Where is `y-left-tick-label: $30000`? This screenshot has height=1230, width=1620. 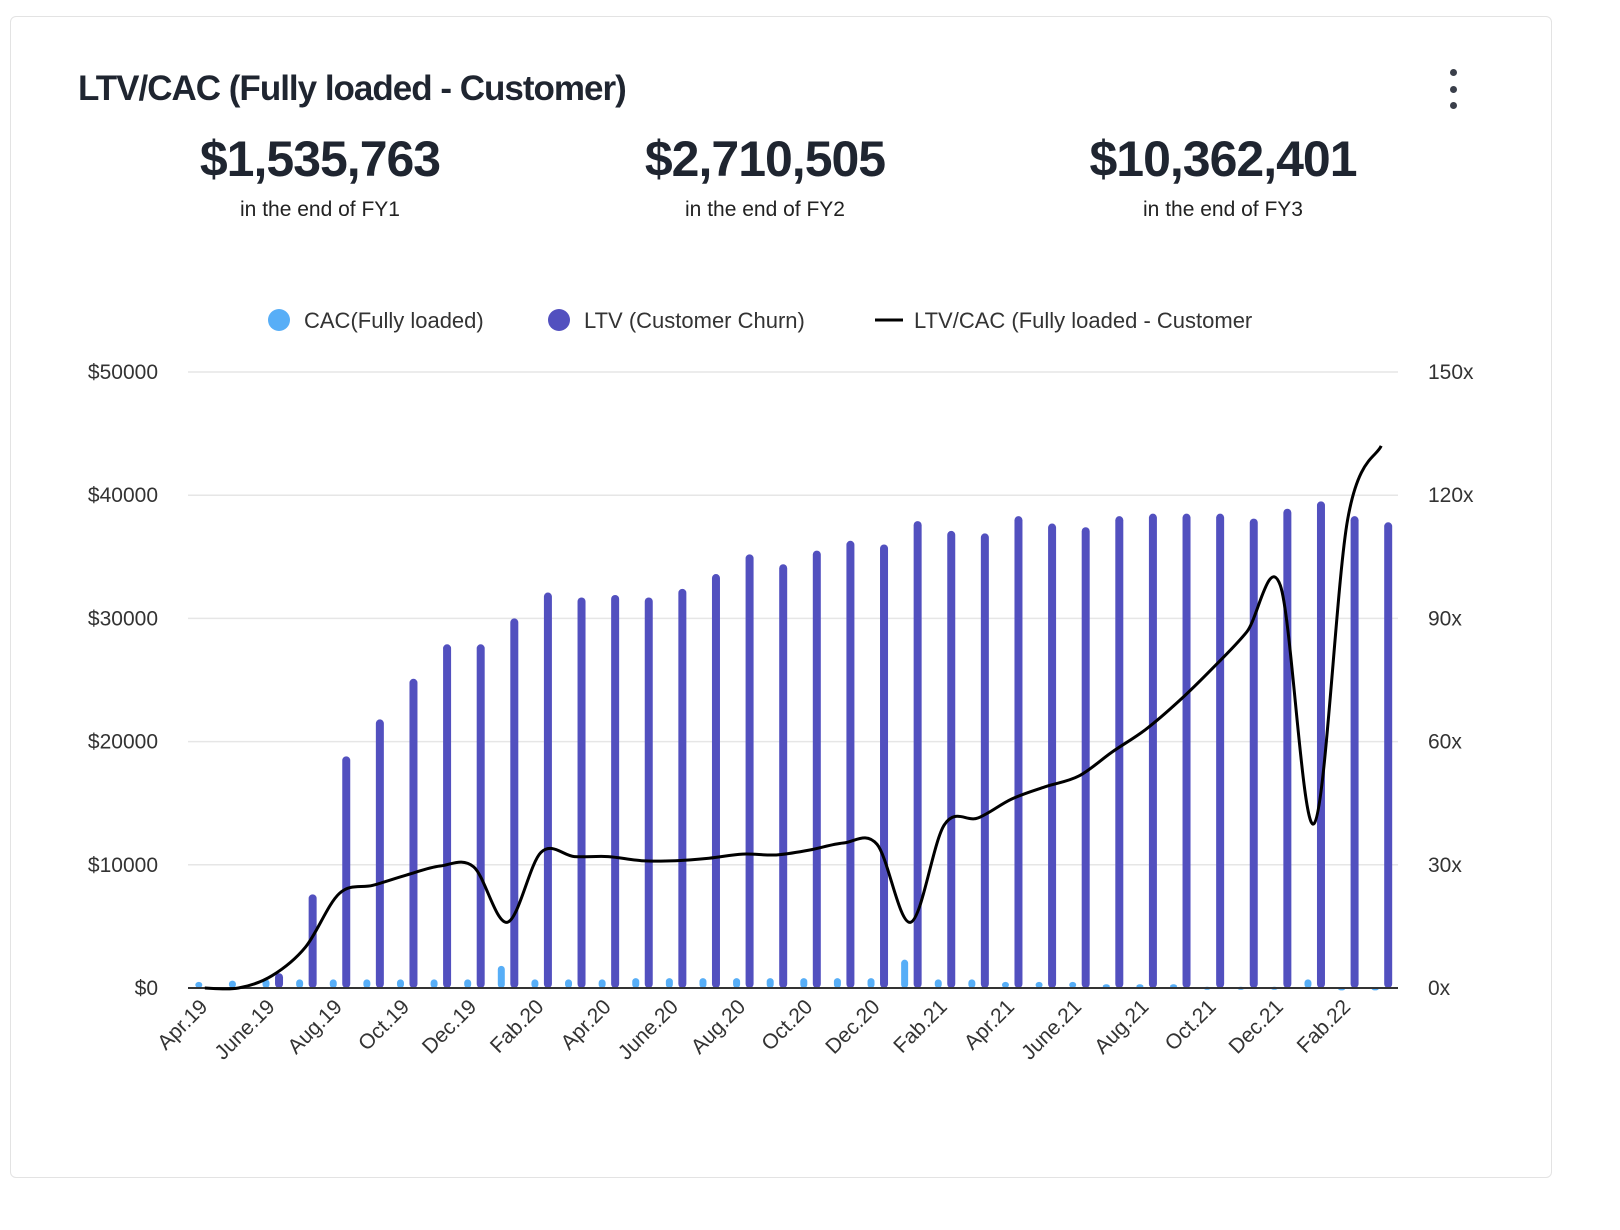
y-left-tick-label: $30000 is located at coordinates (123, 618).